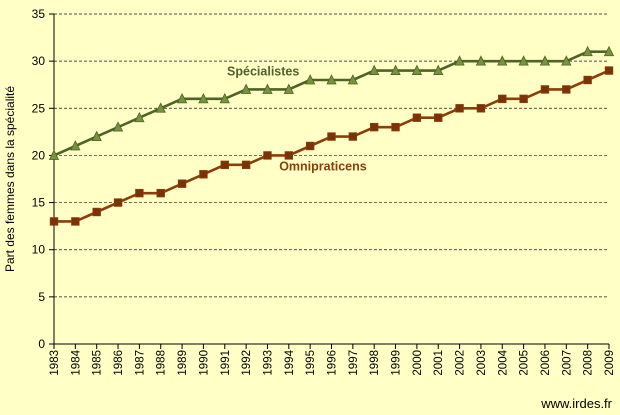 The image size is (620, 415). Describe the element at coordinates (354, 363) in the screenshot. I see `x-tick-label: 1997` at that location.